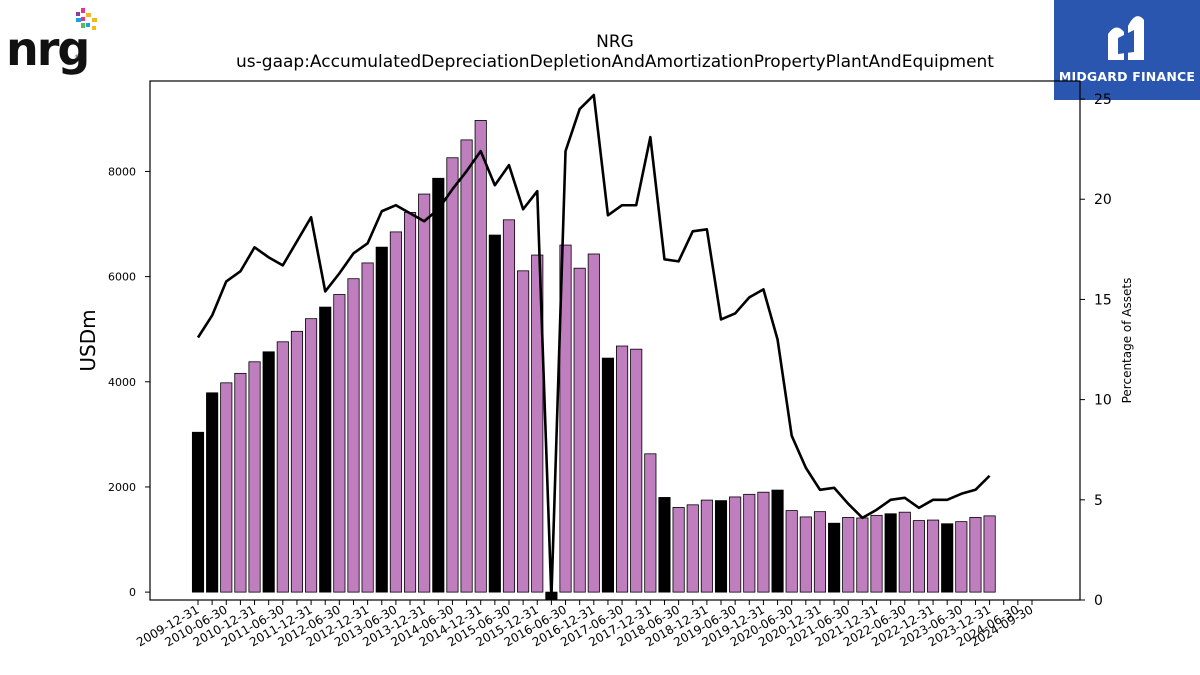  What do you see at coordinates (77, 57) in the screenshot?
I see `registered-mark: ®` at bounding box center [77, 57].